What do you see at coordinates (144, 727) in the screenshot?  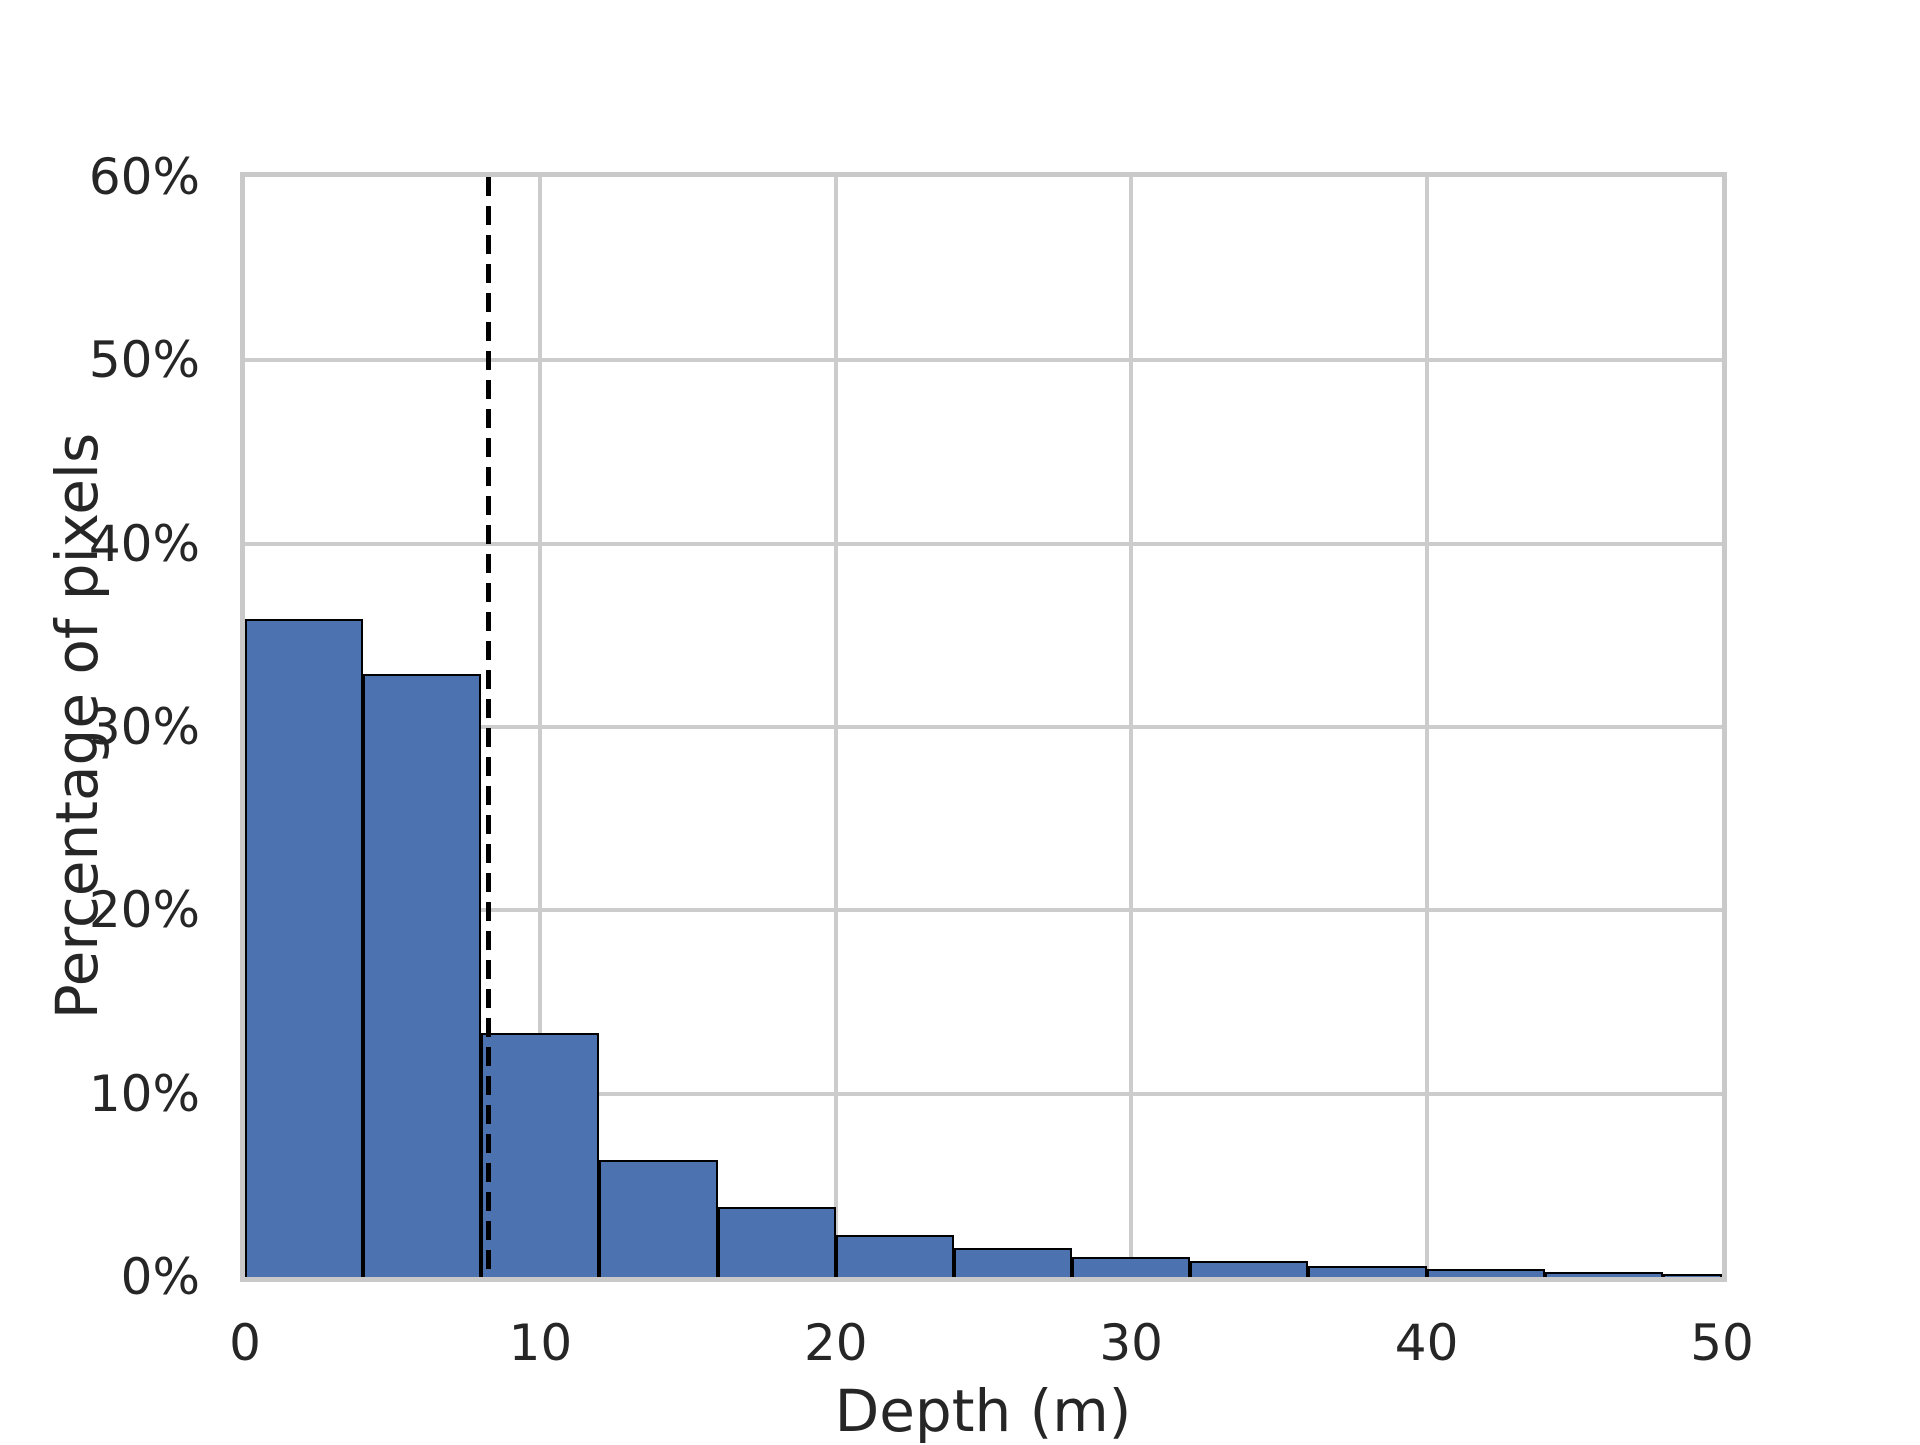 I see `y-tick-label: 30%` at bounding box center [144, 727].